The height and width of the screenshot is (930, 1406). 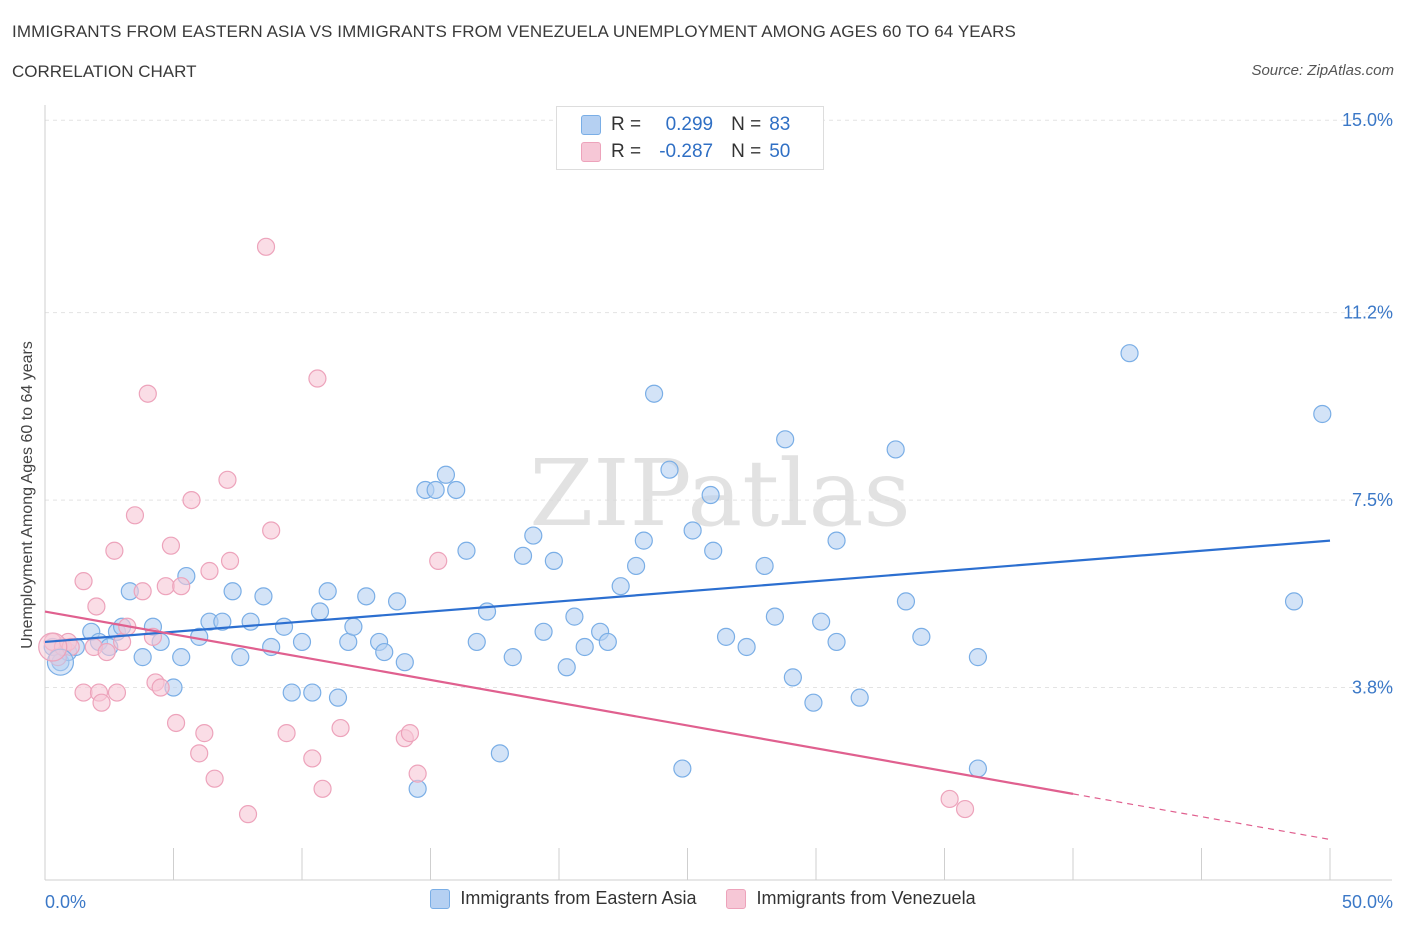 What do you see at coordinates (686, 151) in the screenshot?
I see `r-value: -0.287` at bounding box center [686, 151].